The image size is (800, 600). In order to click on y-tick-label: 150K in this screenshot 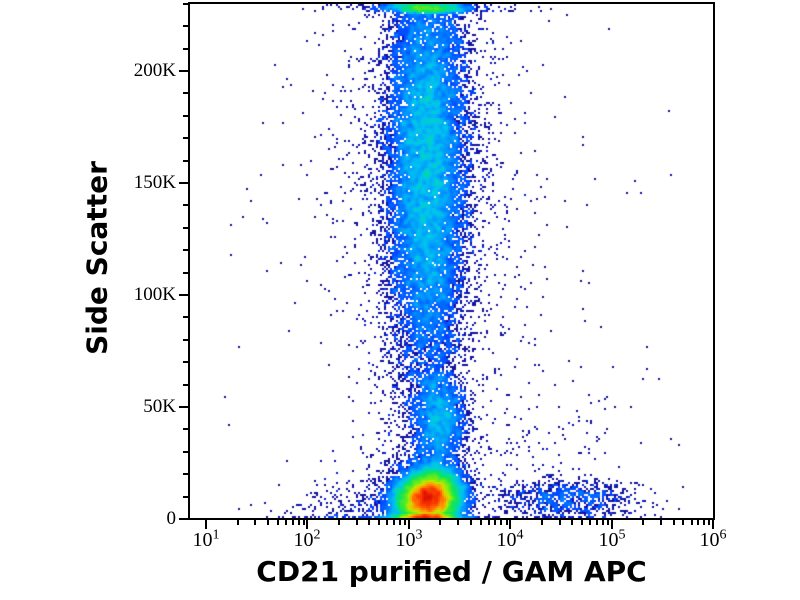, I will do `click(154, 182)`.